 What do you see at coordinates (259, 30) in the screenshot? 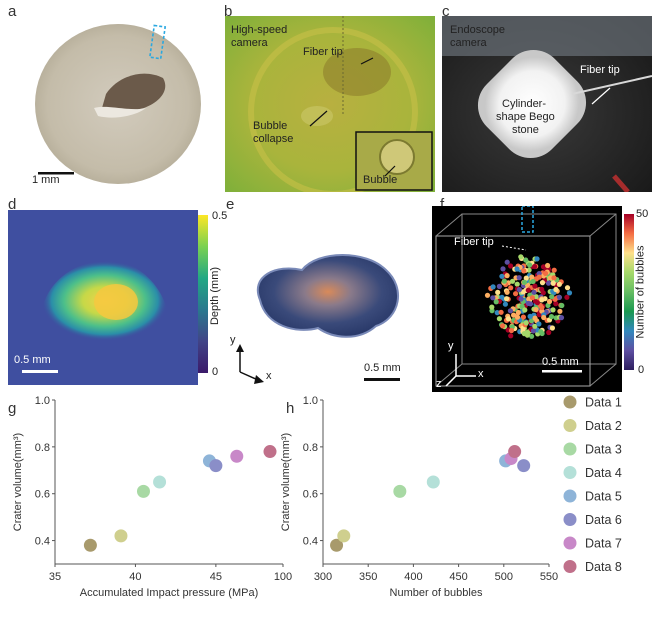
I see `camera-label-b-1: High-speed` at bounding box center [259, 30].